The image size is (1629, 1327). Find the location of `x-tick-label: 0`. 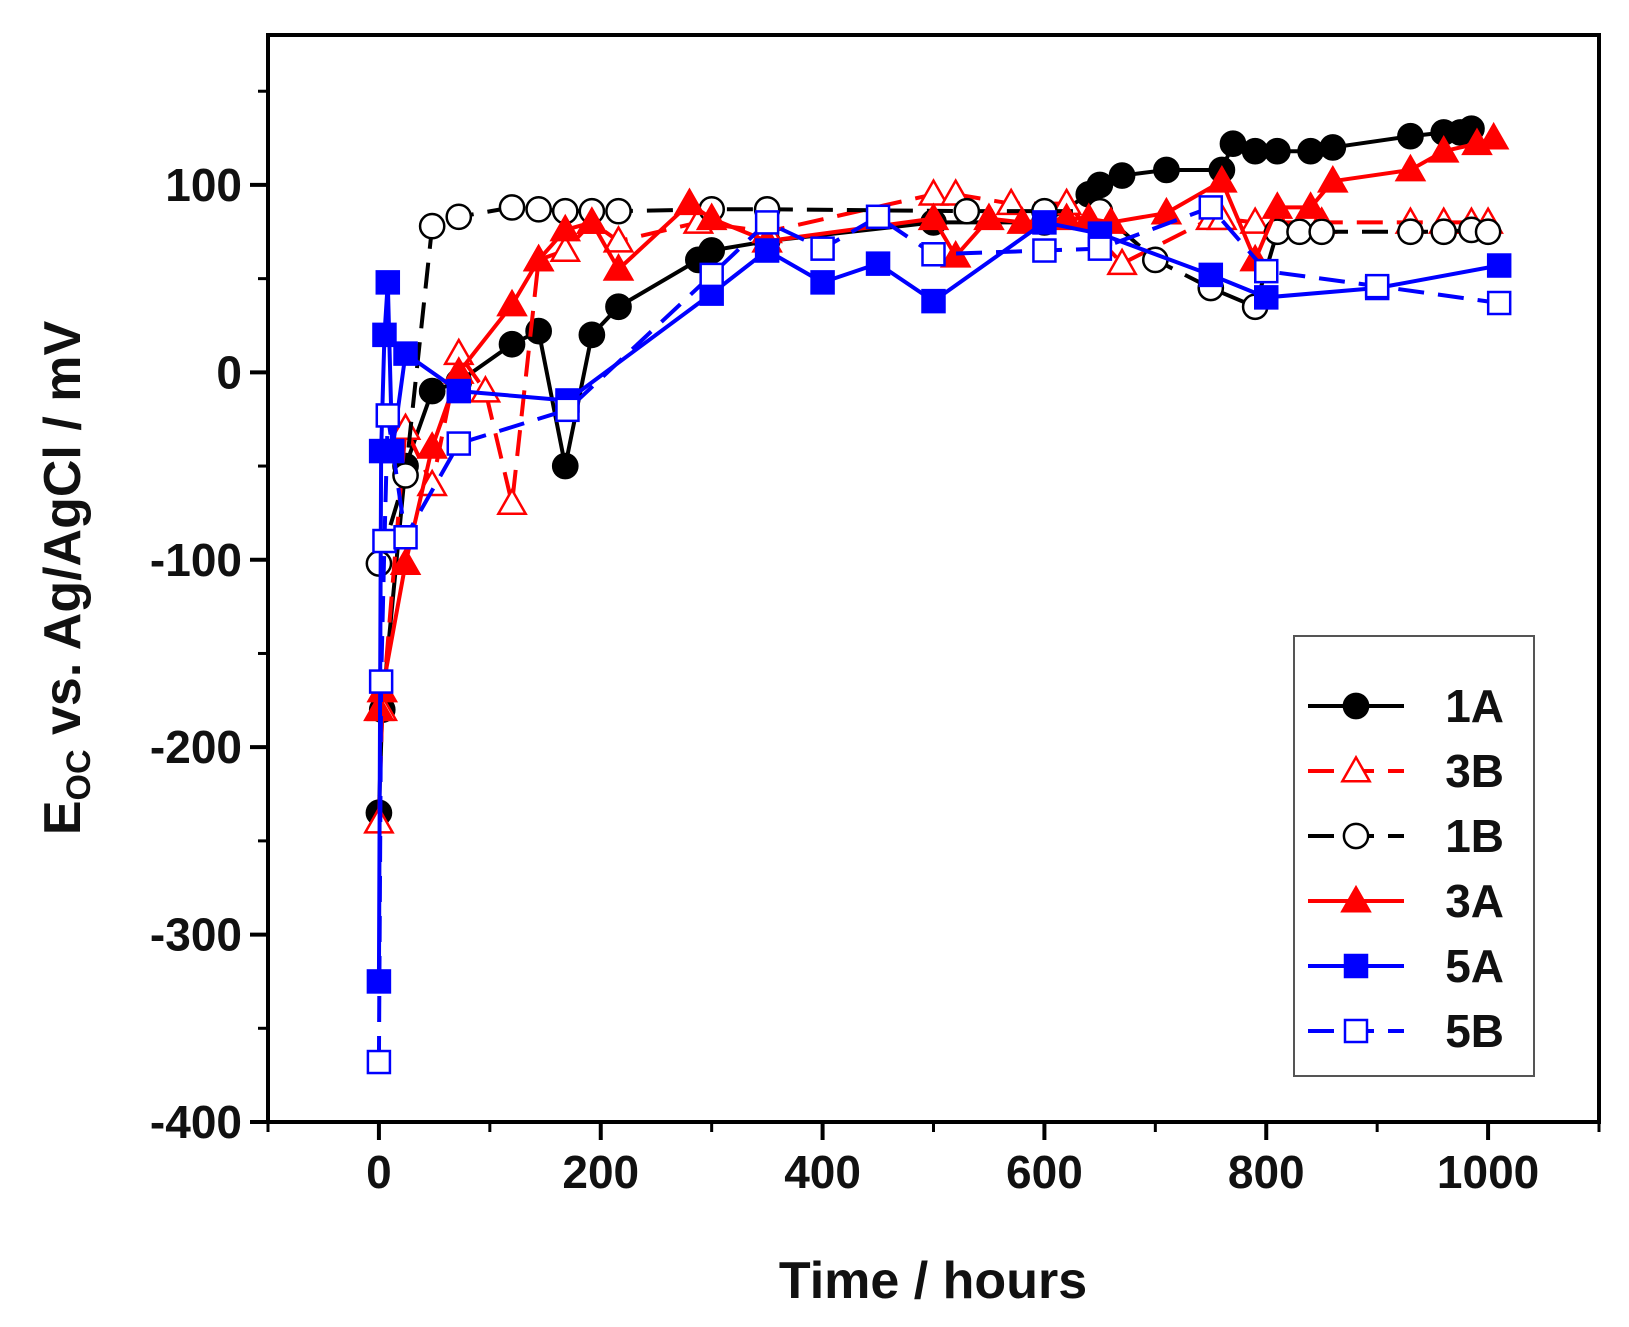

x-tick-label: 0 is located at coordinates (379, 1172).